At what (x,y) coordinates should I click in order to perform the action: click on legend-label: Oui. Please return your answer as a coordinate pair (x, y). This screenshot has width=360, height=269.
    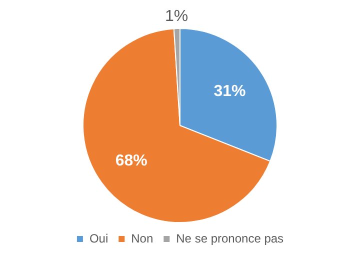
    Looking at the image, I should click on (98, 238).